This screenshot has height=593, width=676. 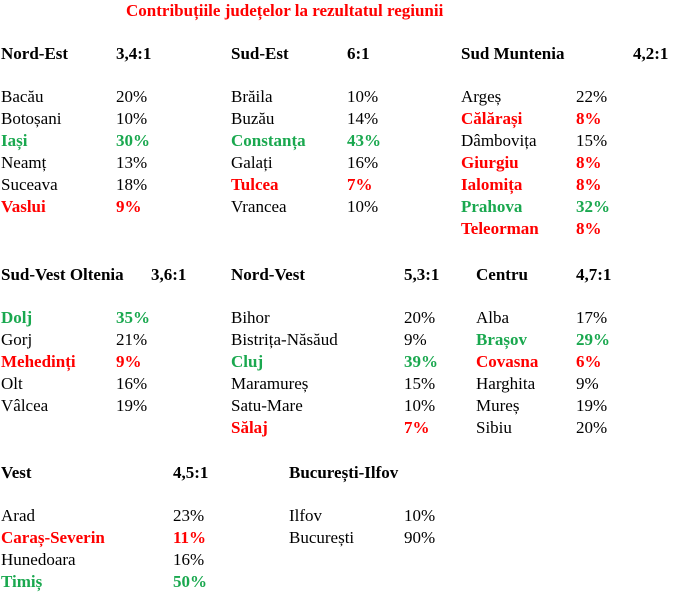 I want to click on county-name-hunedoara: Hunedoara, so click(x=38, y=559).